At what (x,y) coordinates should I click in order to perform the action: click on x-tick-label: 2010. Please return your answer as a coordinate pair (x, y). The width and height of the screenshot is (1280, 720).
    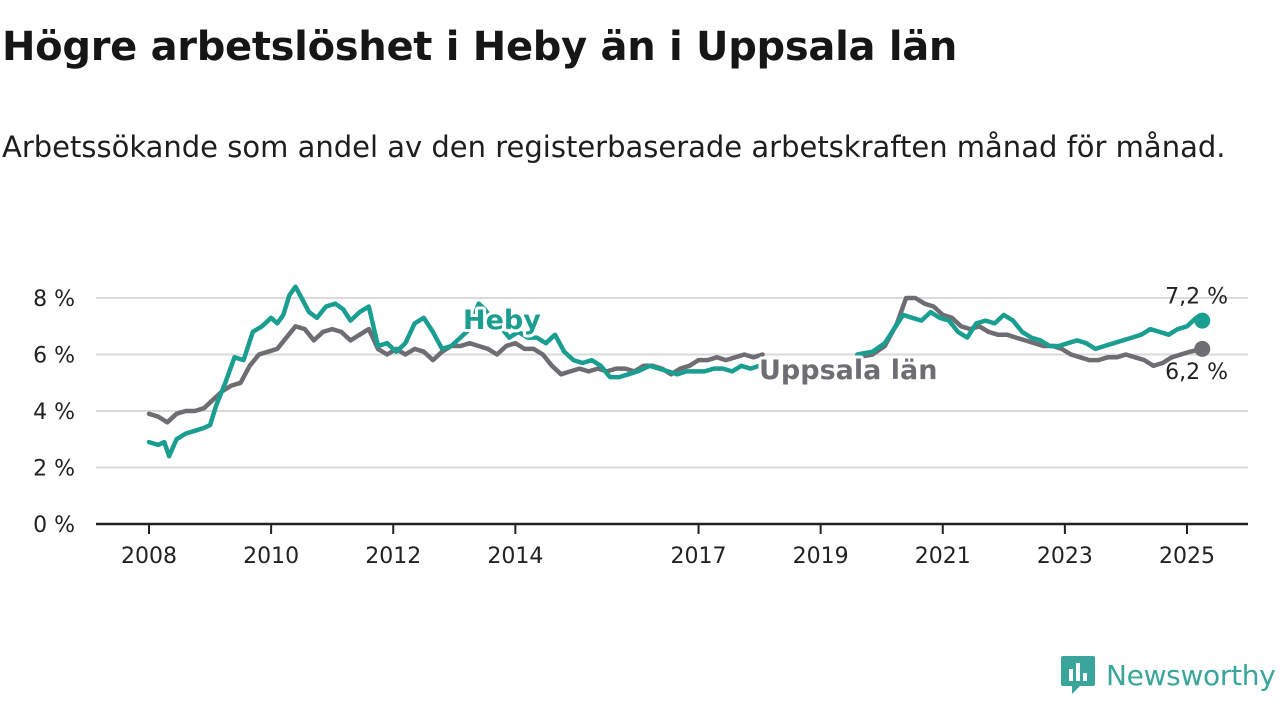
    Looking at the image, I should click on (271, 556).